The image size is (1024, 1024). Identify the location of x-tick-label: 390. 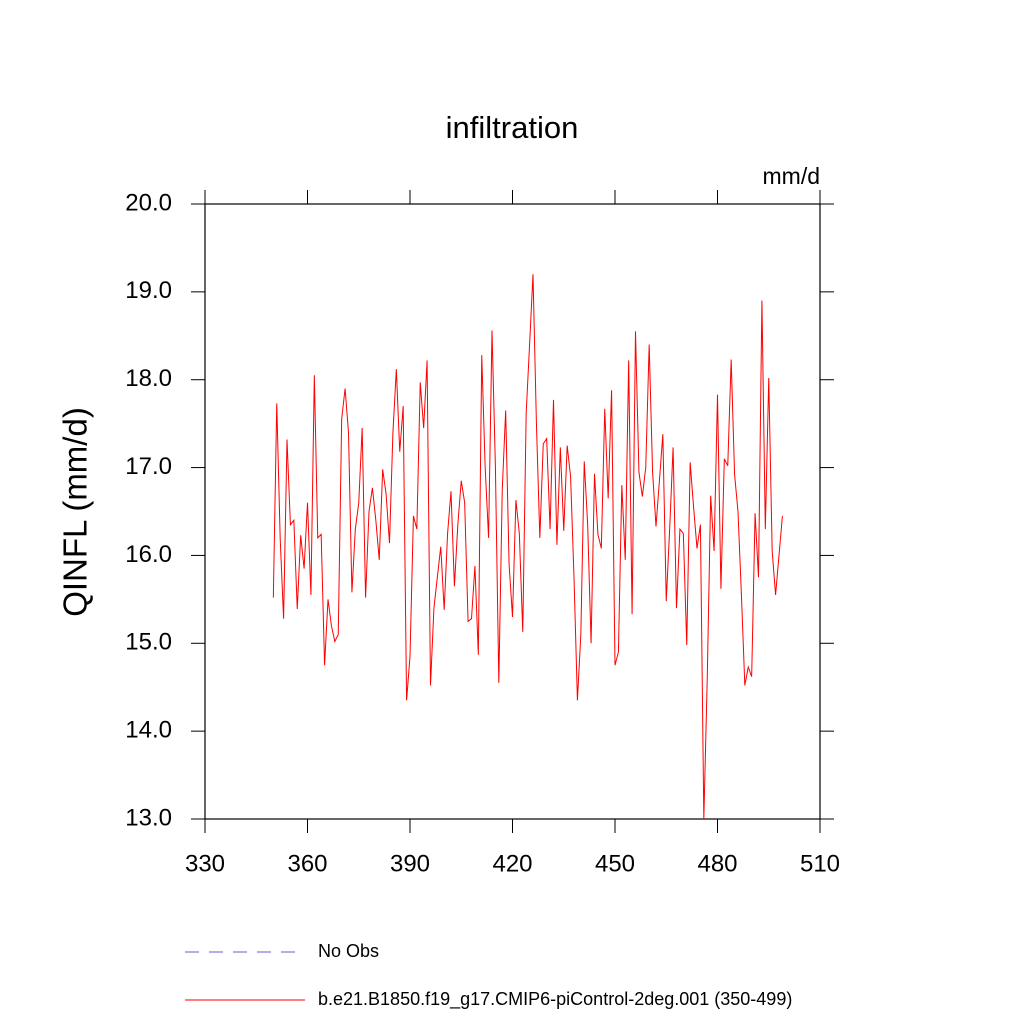
(410, 863).